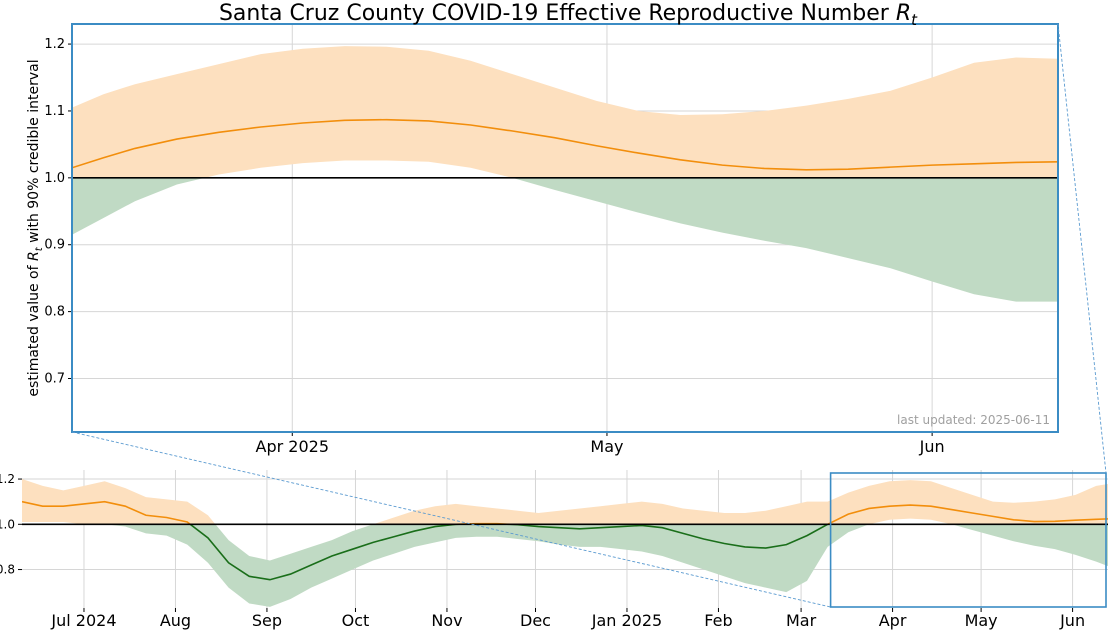  What do you see at coordinates (54, 312) in the screenshot?
I see `zoom-y-tick-label: 0.8` at bounding box center [54, 312].